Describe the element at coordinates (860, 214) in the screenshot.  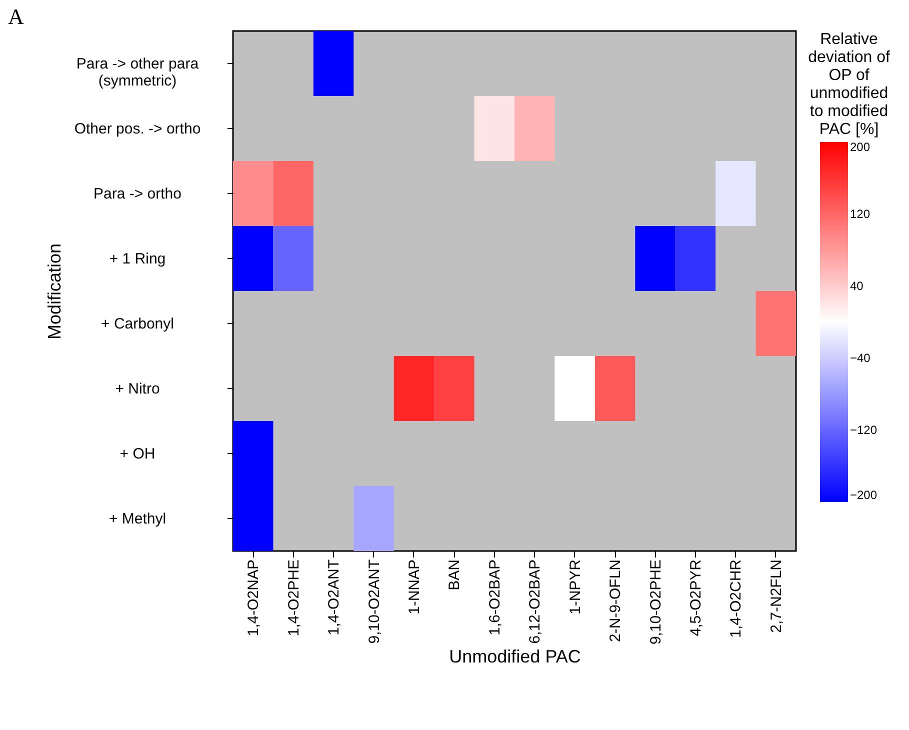
I see `color-bar-label: 120` at that location.